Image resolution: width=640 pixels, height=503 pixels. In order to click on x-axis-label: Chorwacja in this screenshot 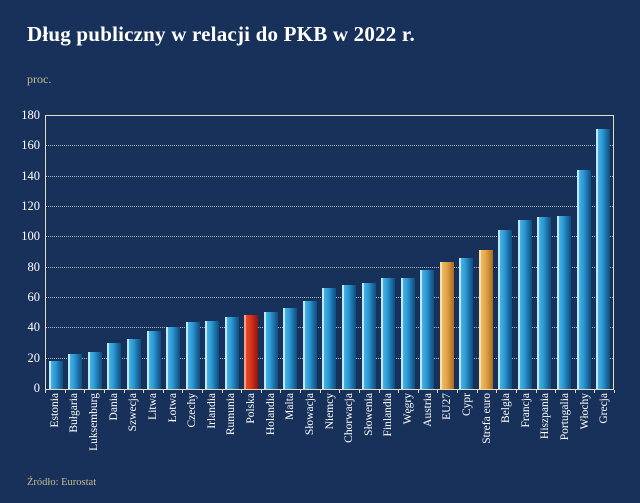, I will do `click(349, 418)`.